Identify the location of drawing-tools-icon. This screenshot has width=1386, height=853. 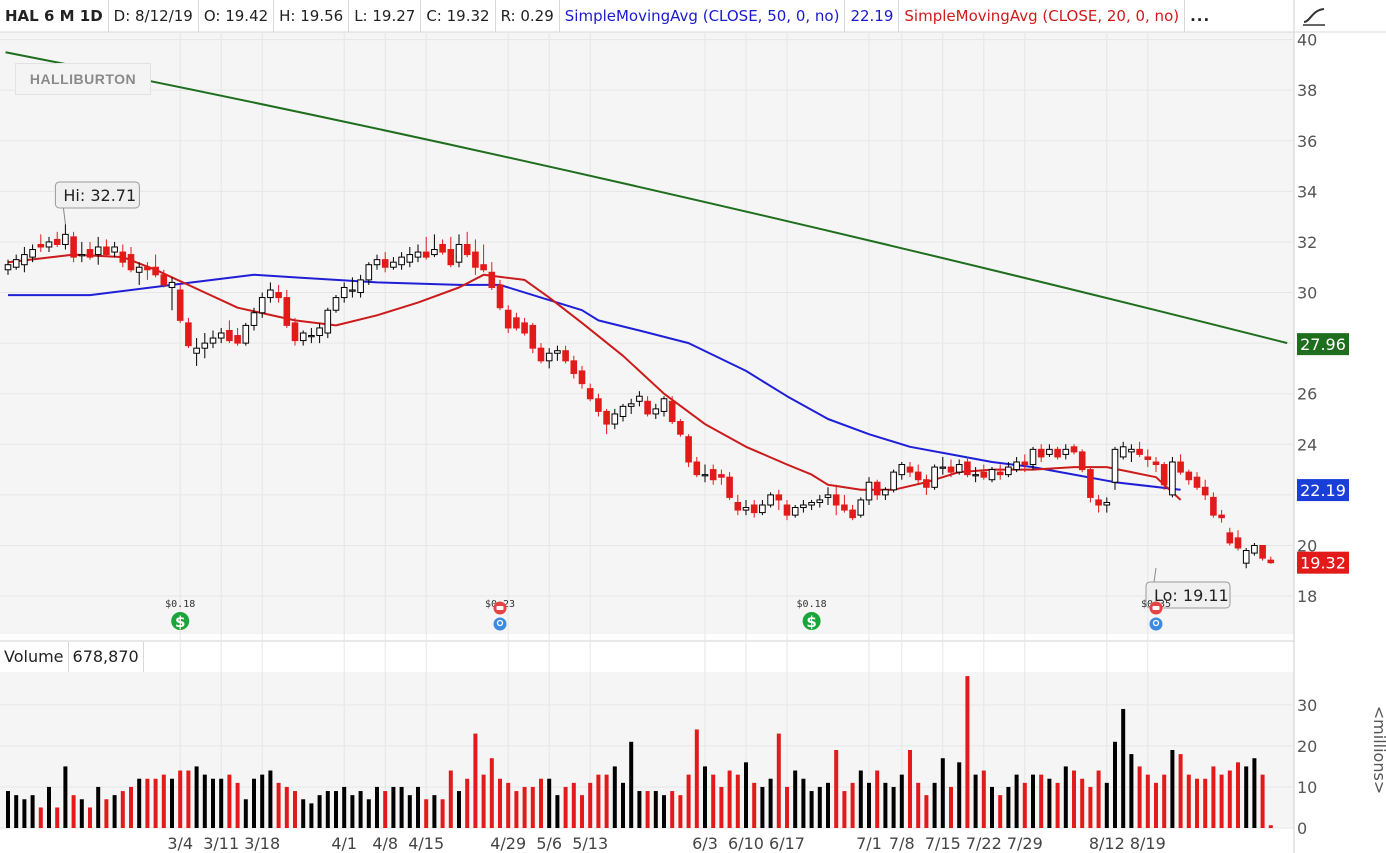
(1314, 16).